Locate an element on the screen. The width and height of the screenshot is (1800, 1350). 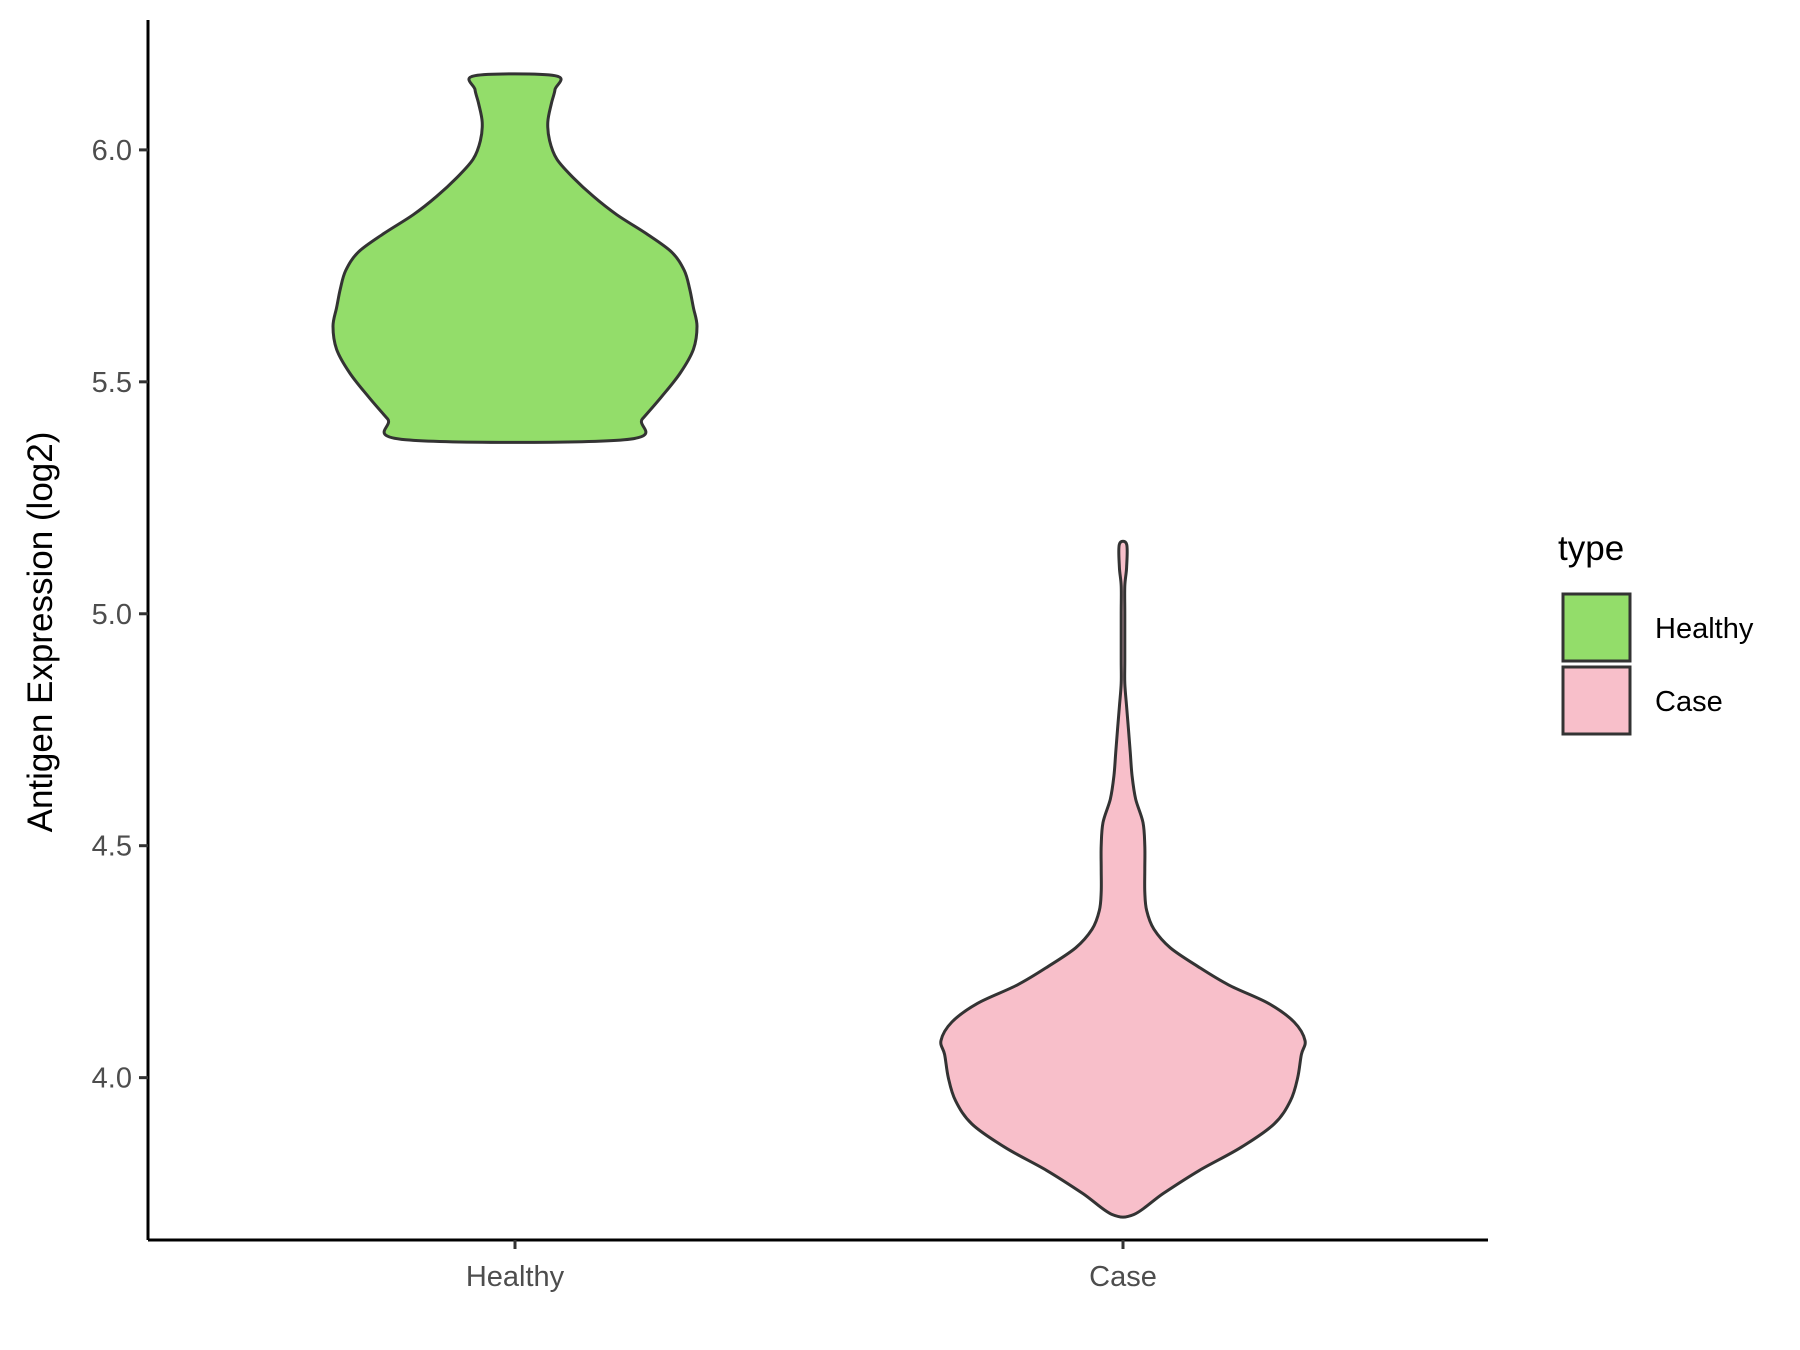
legend-title: type is located at coordinates (1591, 548).